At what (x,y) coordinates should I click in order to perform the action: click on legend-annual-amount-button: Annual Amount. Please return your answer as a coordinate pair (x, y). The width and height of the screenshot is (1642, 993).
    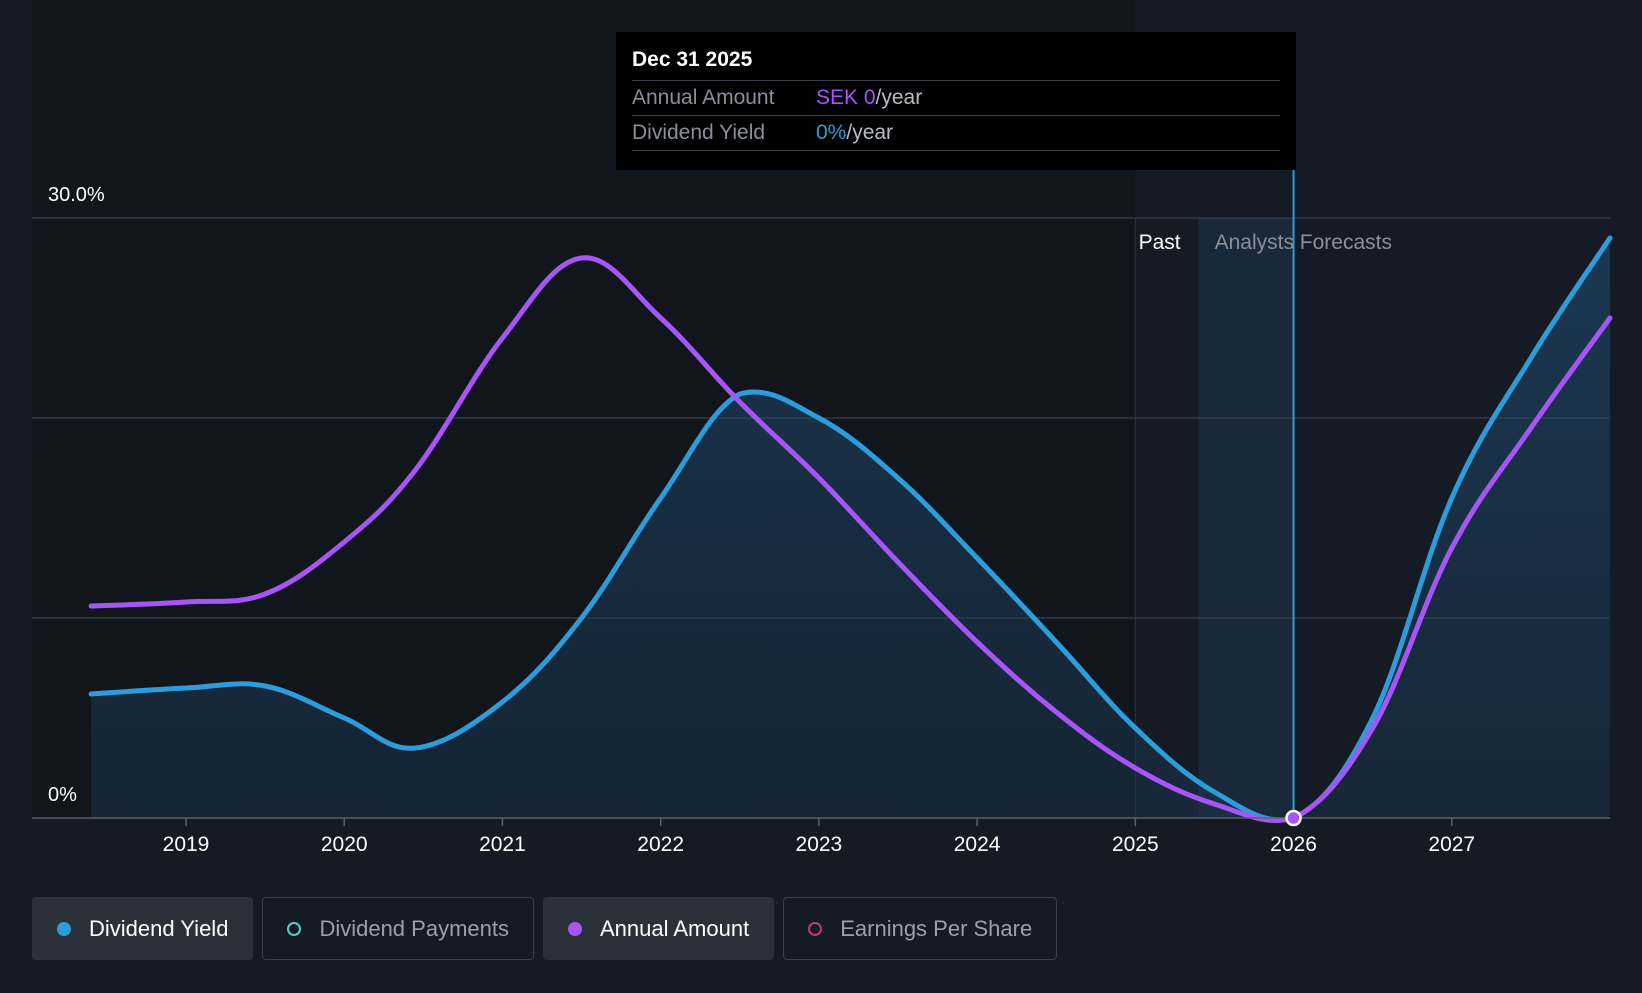
    Looking at the image, I should click on (658, 928).